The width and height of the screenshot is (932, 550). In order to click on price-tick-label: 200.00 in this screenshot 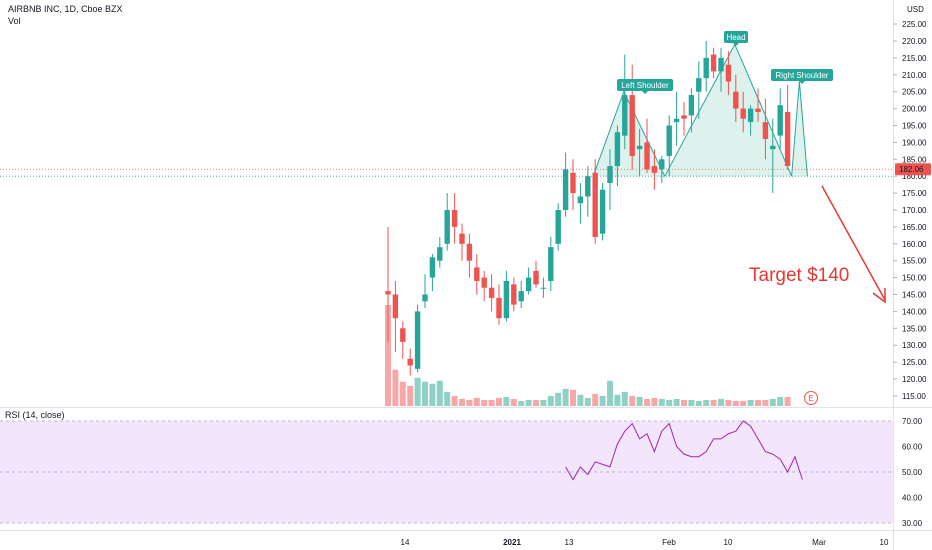, I will do `click(914, 109)`.